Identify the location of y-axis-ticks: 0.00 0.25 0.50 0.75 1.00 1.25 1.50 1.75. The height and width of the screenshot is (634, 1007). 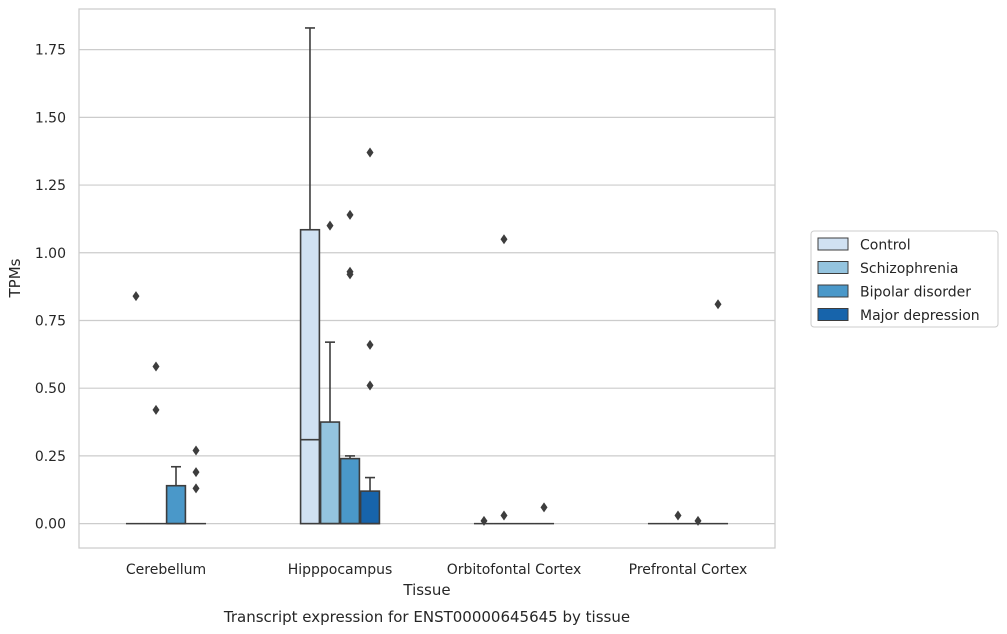
(50, 288).